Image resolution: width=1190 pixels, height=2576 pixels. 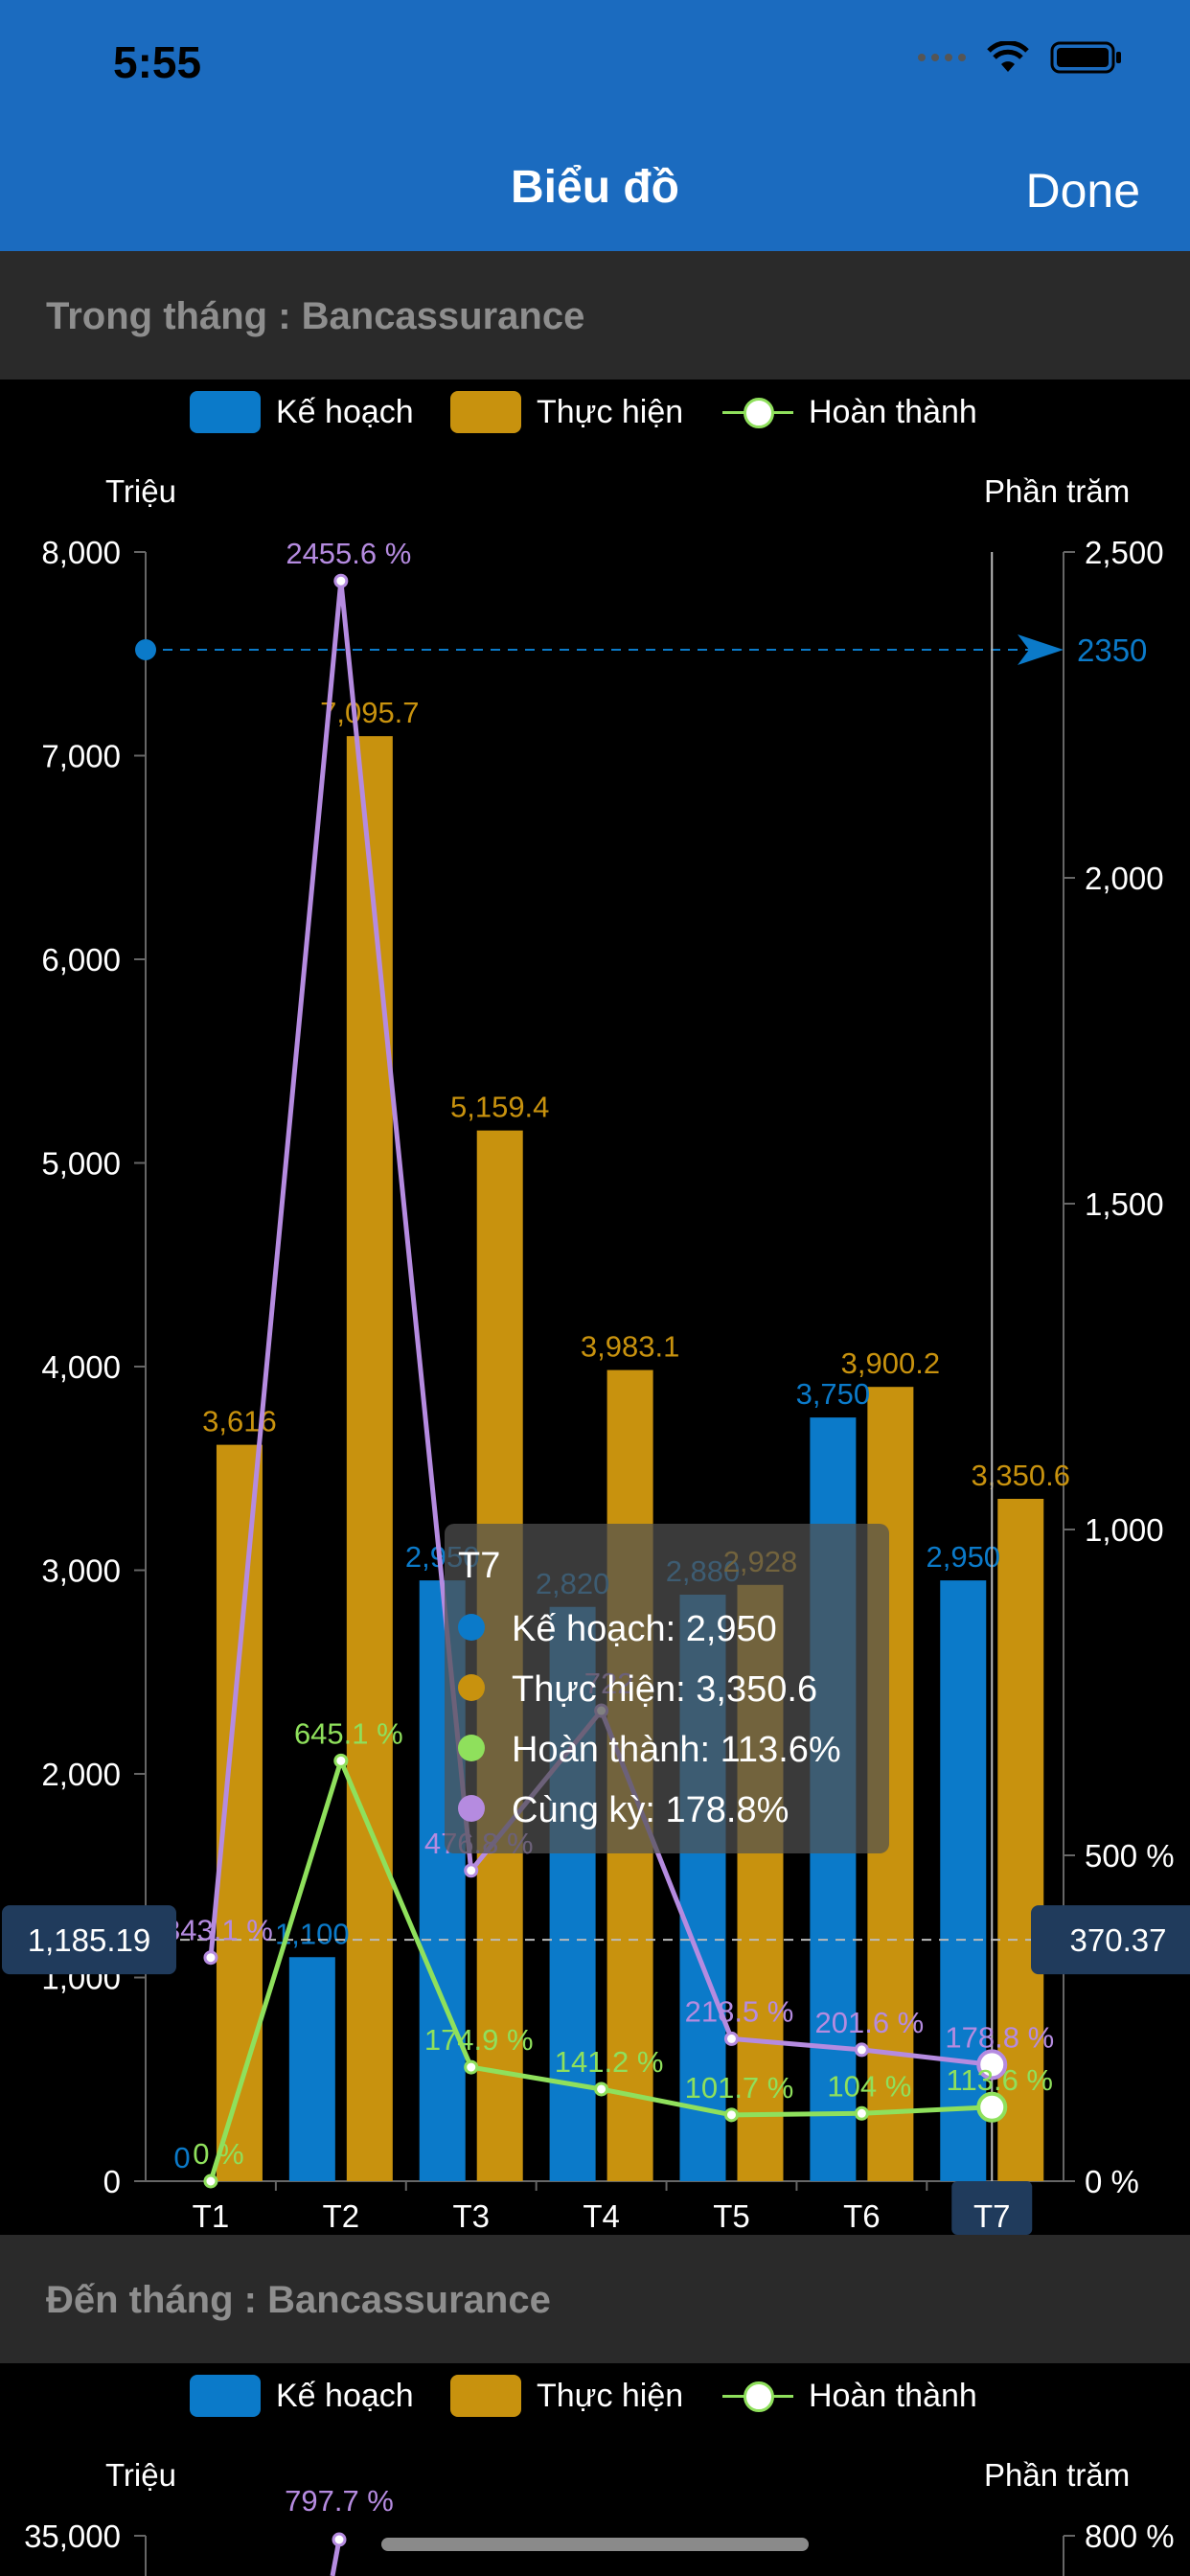 I want to click on crosshair-right-value-bg, so click(x=1110, y=1940).